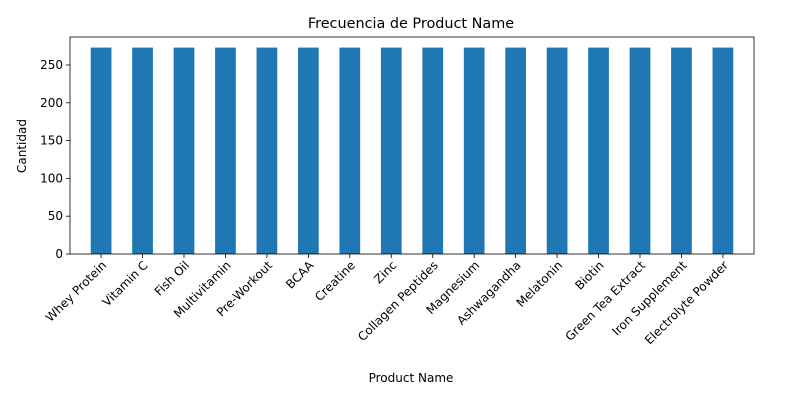 Image resolution: width=800 pixels, height=404 pixels. What do you see at coordinates (398, 301) in the screenshot?
I see `x-tick-label: Collagen Peptides` at bounding box center [398, 301].